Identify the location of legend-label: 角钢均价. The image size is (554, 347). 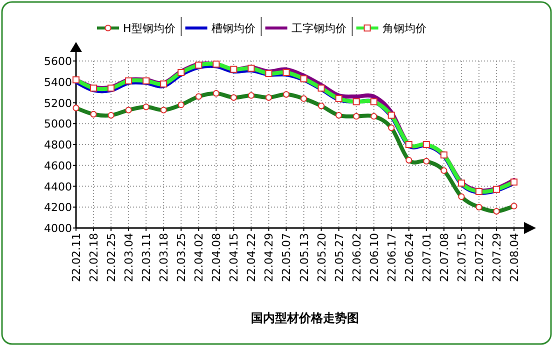
(404, 28).